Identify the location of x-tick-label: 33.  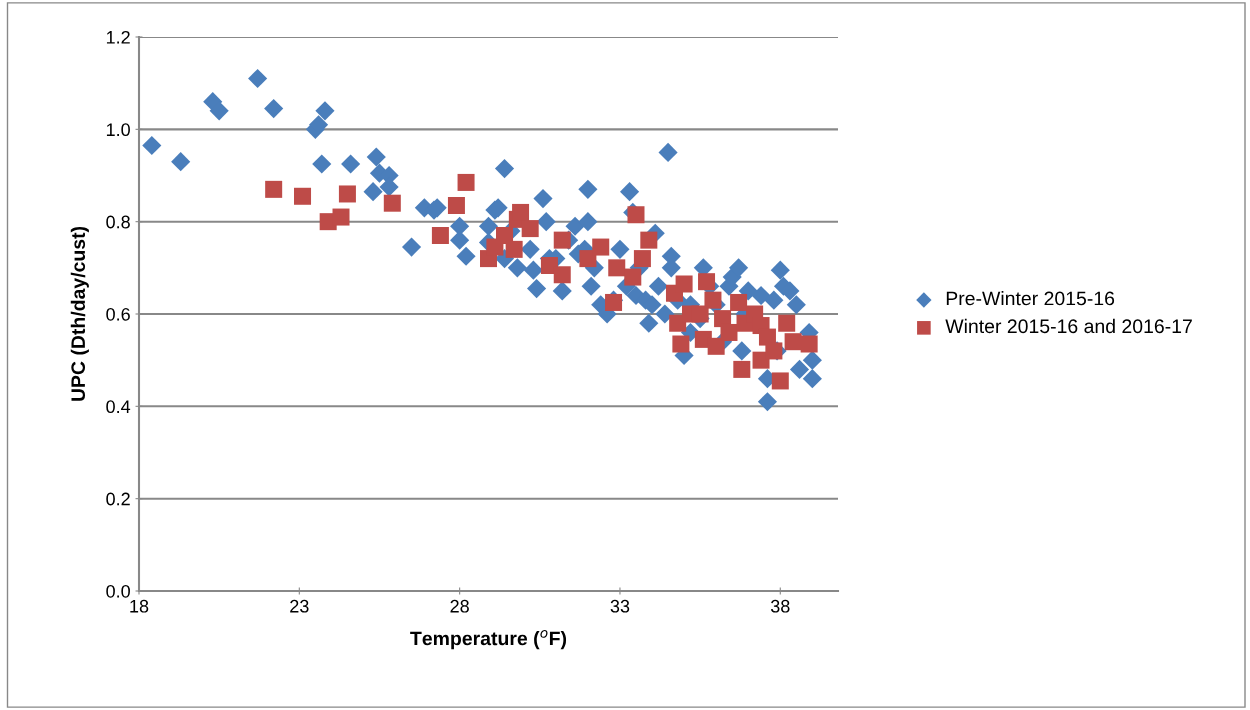
(620, 606).